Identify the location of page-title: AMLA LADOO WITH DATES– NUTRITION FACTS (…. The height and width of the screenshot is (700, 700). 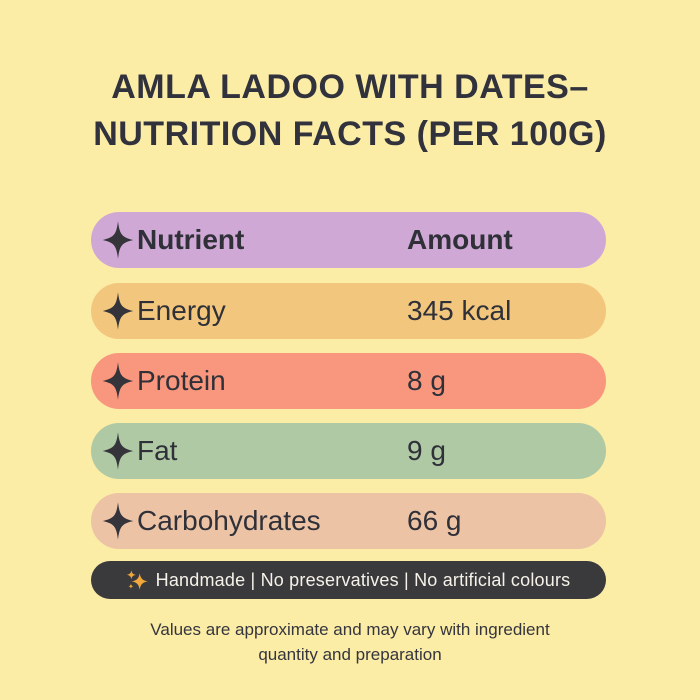
(350, 111).